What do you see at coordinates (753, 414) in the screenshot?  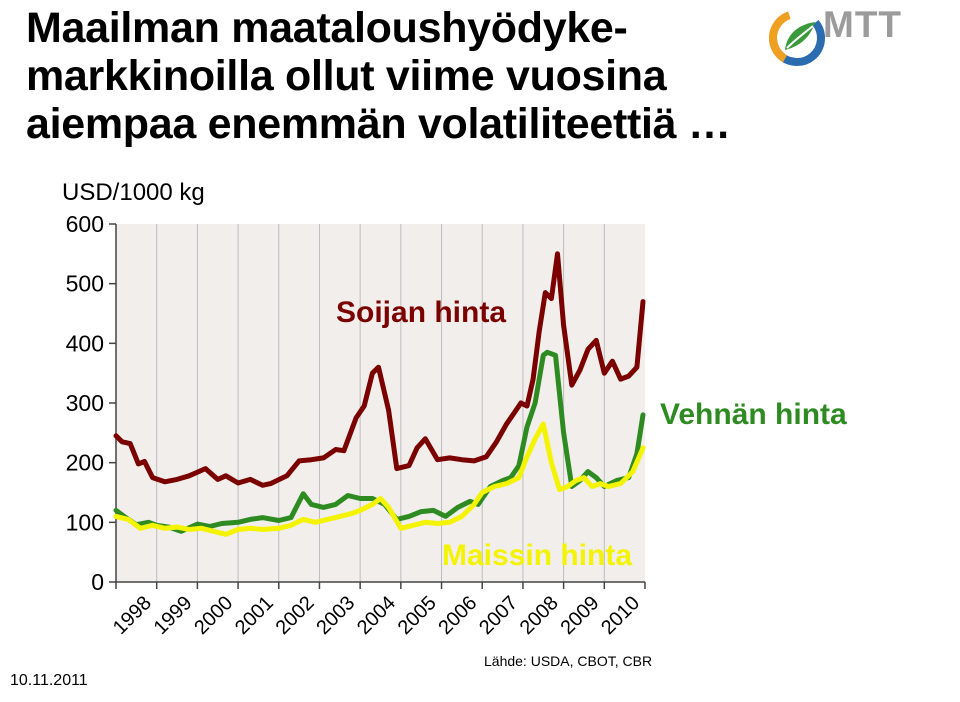 I see `annotation-wheat: Vehnän hinta` at bounding box center [753, 414].